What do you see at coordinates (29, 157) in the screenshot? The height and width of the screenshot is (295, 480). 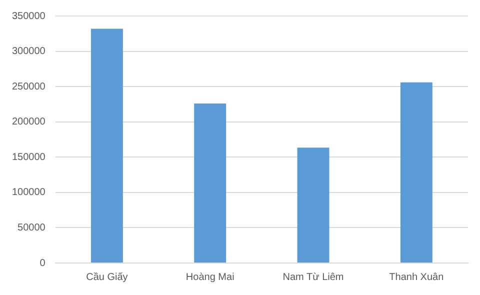 I see `y-tick-label: 150000` at bounding box center [29, 157].